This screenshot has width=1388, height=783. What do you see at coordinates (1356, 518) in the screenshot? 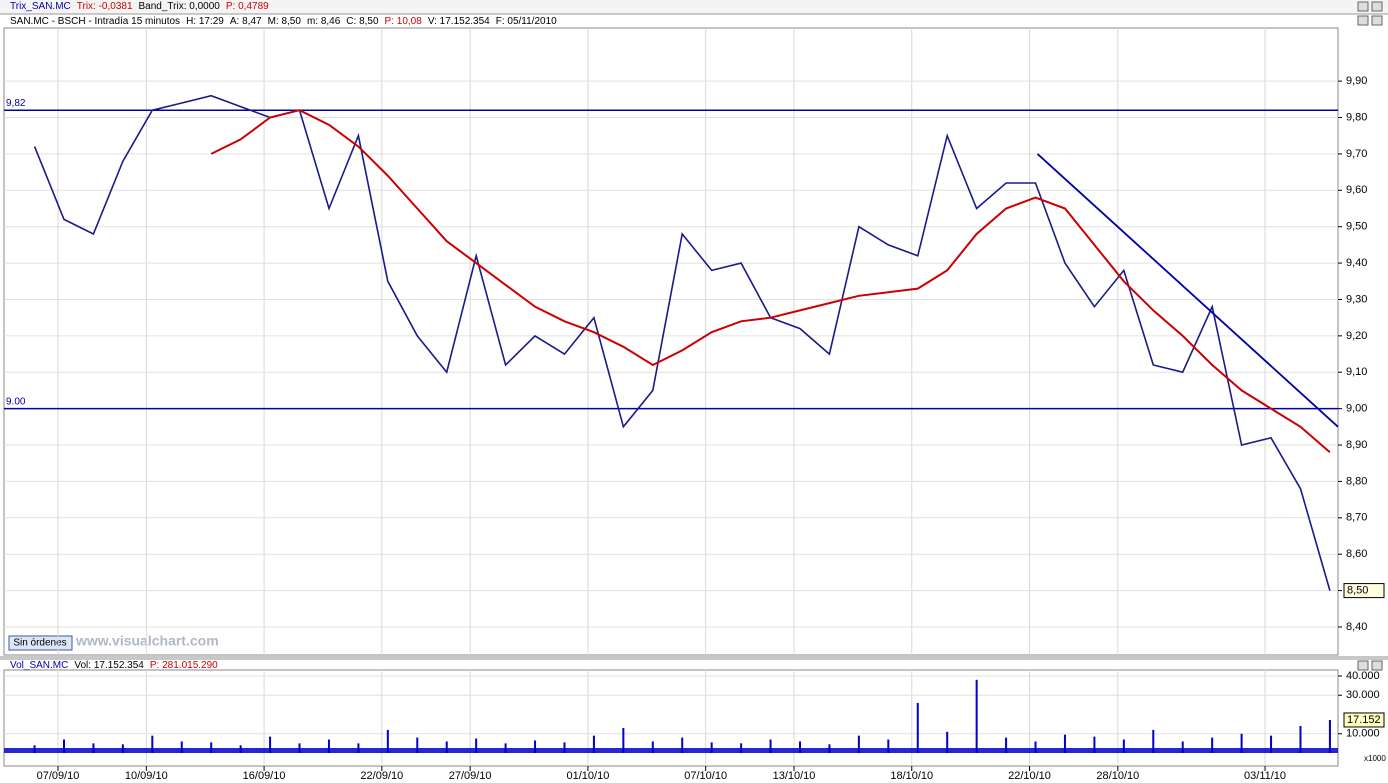
I see `y-tick-label: 8,70` at bounding box center [1356, 518].